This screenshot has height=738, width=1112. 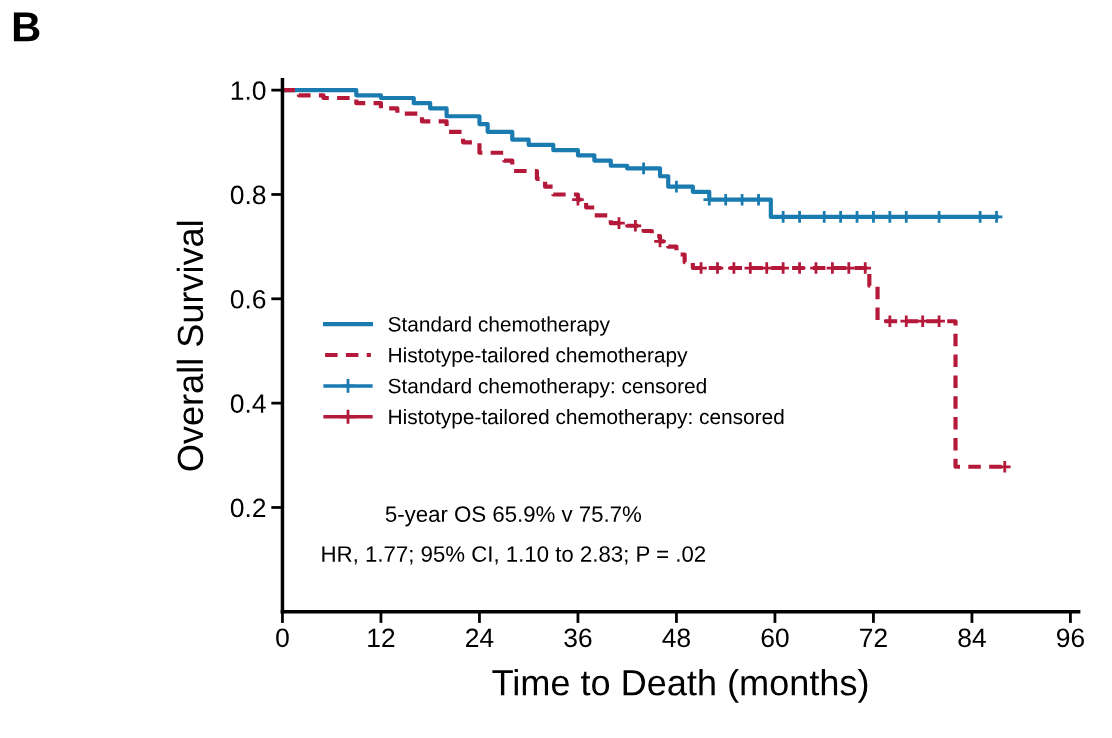 I want to click on annotation: 5-year OS 65.9% v 75.7%, so click(x=513, y=516).